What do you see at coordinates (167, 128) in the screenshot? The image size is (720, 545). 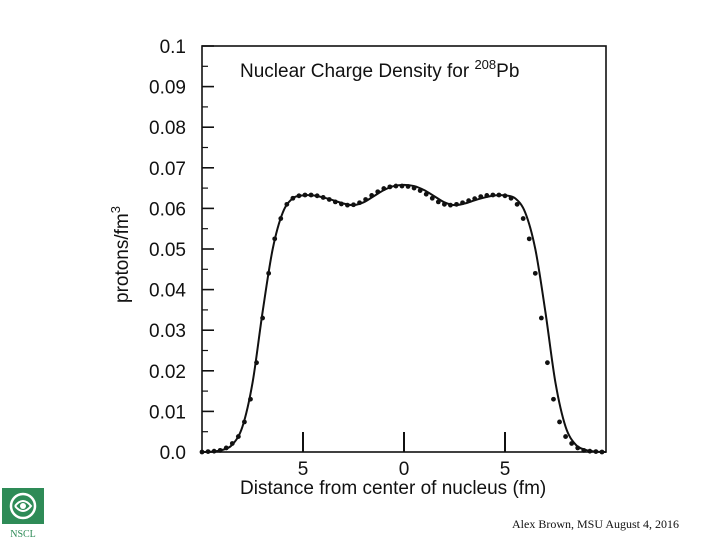 I see `y-tick-label: 0.08` at bounding box center [167, 128].